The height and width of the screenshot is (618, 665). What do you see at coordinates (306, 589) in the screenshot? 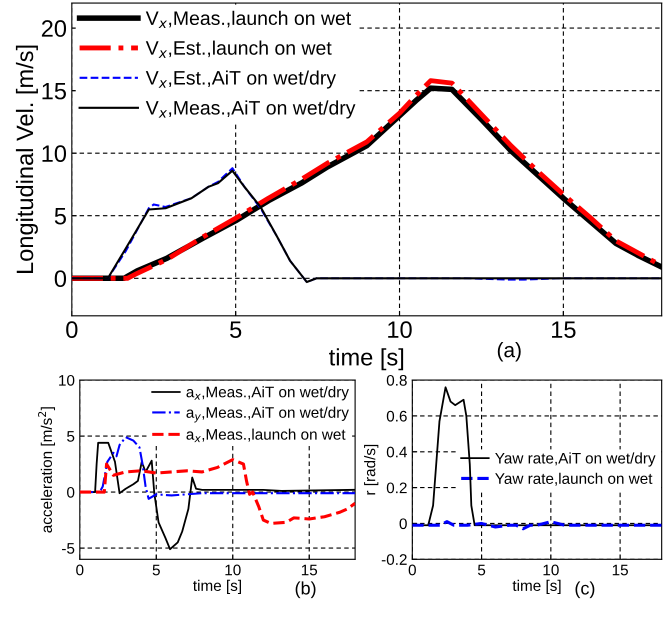
I see `text: (b)` at bounding box center [306, 589].